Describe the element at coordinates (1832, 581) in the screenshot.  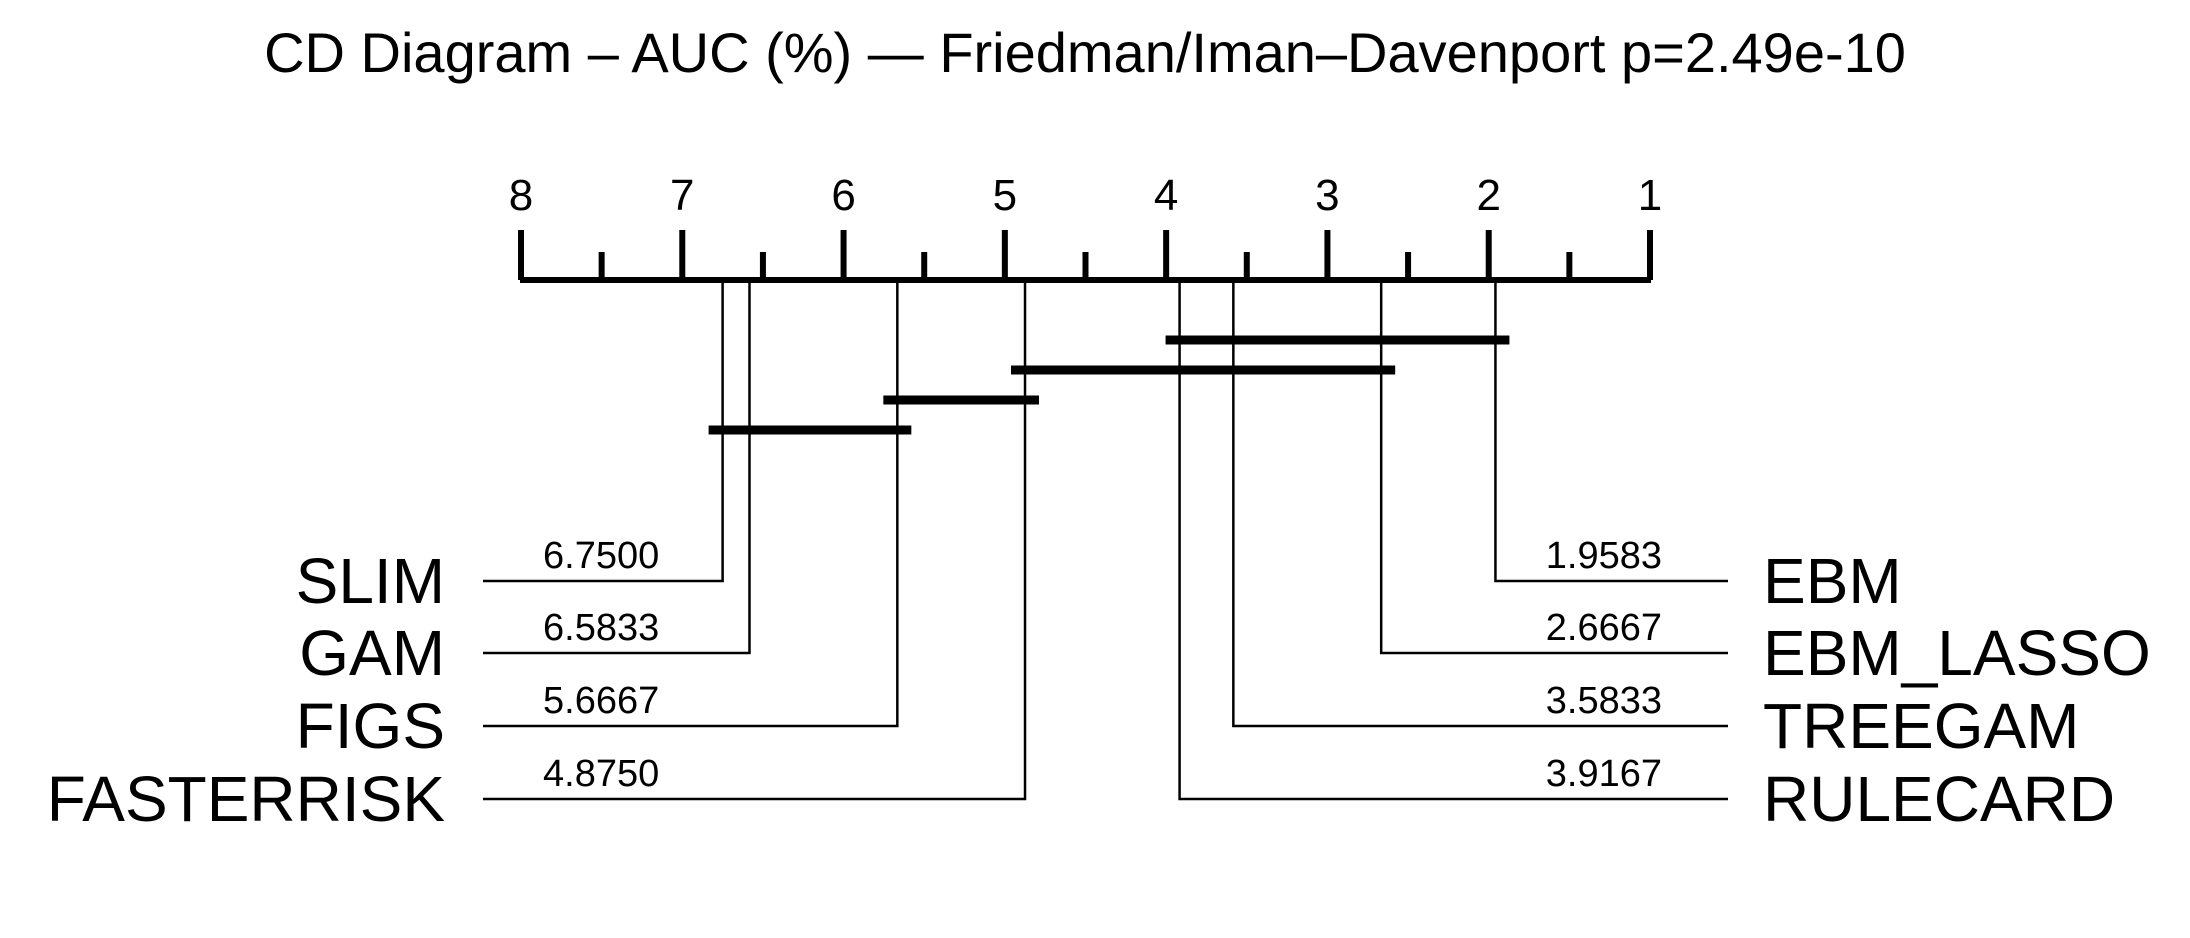
I see `method-name-label: EBM` at that location.